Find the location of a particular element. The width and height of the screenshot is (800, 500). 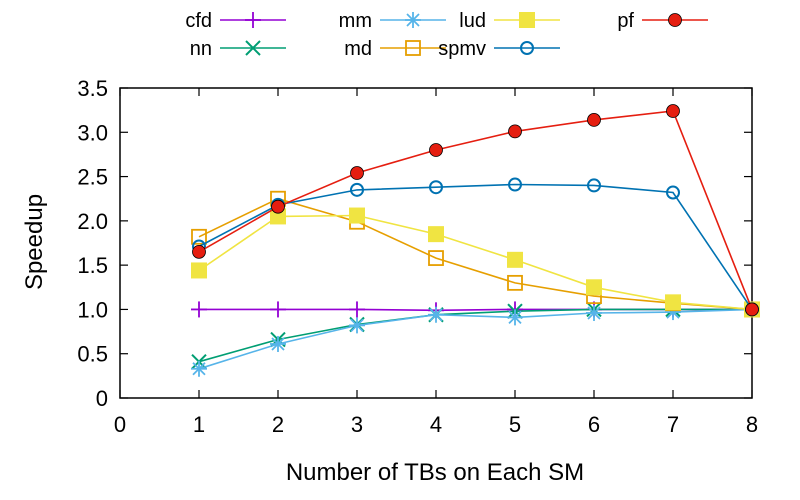

legend-entry-md: md is located at coordinates (395, 49).